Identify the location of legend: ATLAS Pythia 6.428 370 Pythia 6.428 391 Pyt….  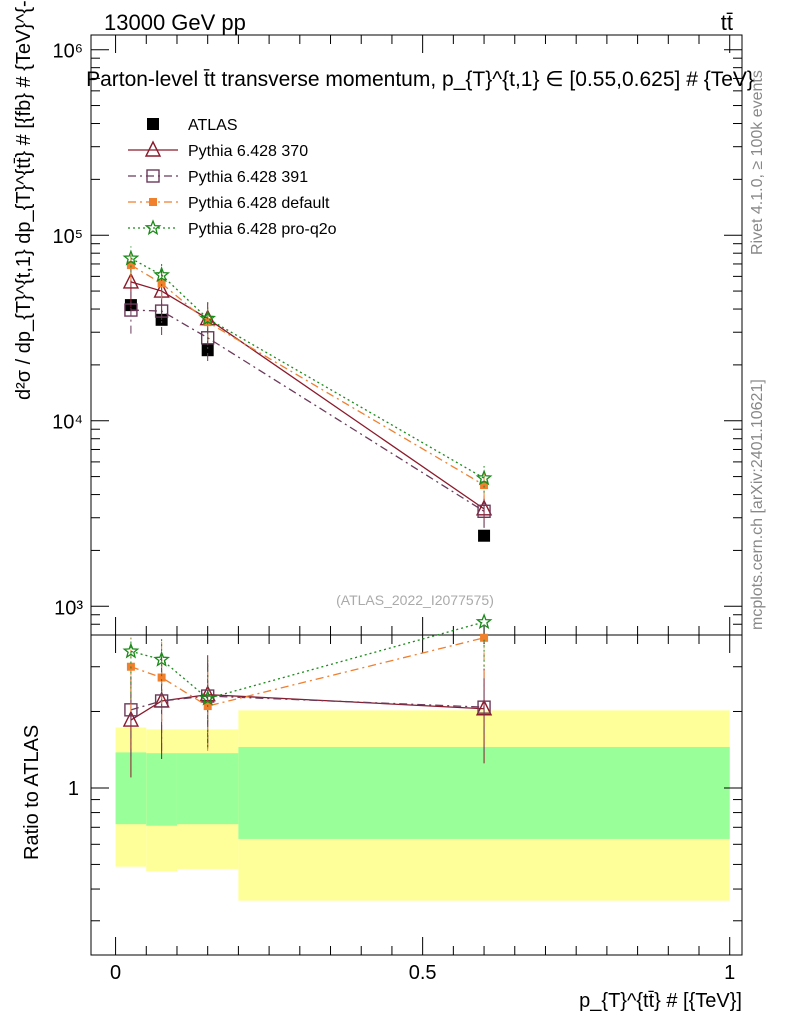
(232, 177).